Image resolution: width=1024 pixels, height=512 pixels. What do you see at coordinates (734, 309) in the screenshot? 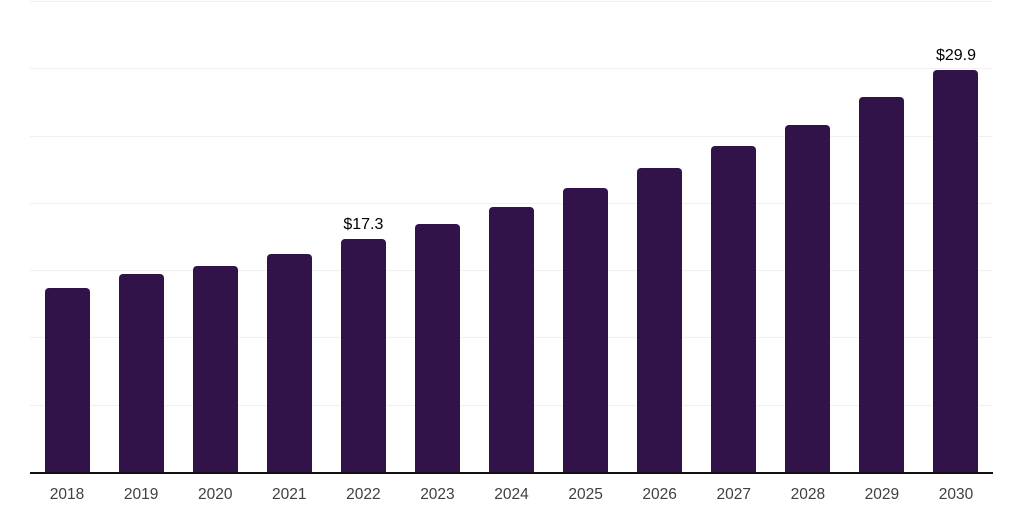
I see `bar-2027` at bounding box center [734, 309].